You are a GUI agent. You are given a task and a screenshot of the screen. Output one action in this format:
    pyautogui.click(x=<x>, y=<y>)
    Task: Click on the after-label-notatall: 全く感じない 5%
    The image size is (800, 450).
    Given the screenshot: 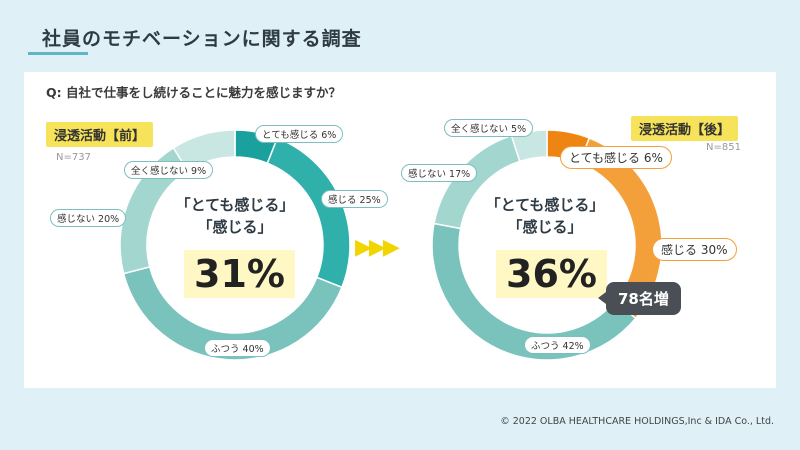 What is the action you would take?
    pyautogui.click(x=489, y=128)
    